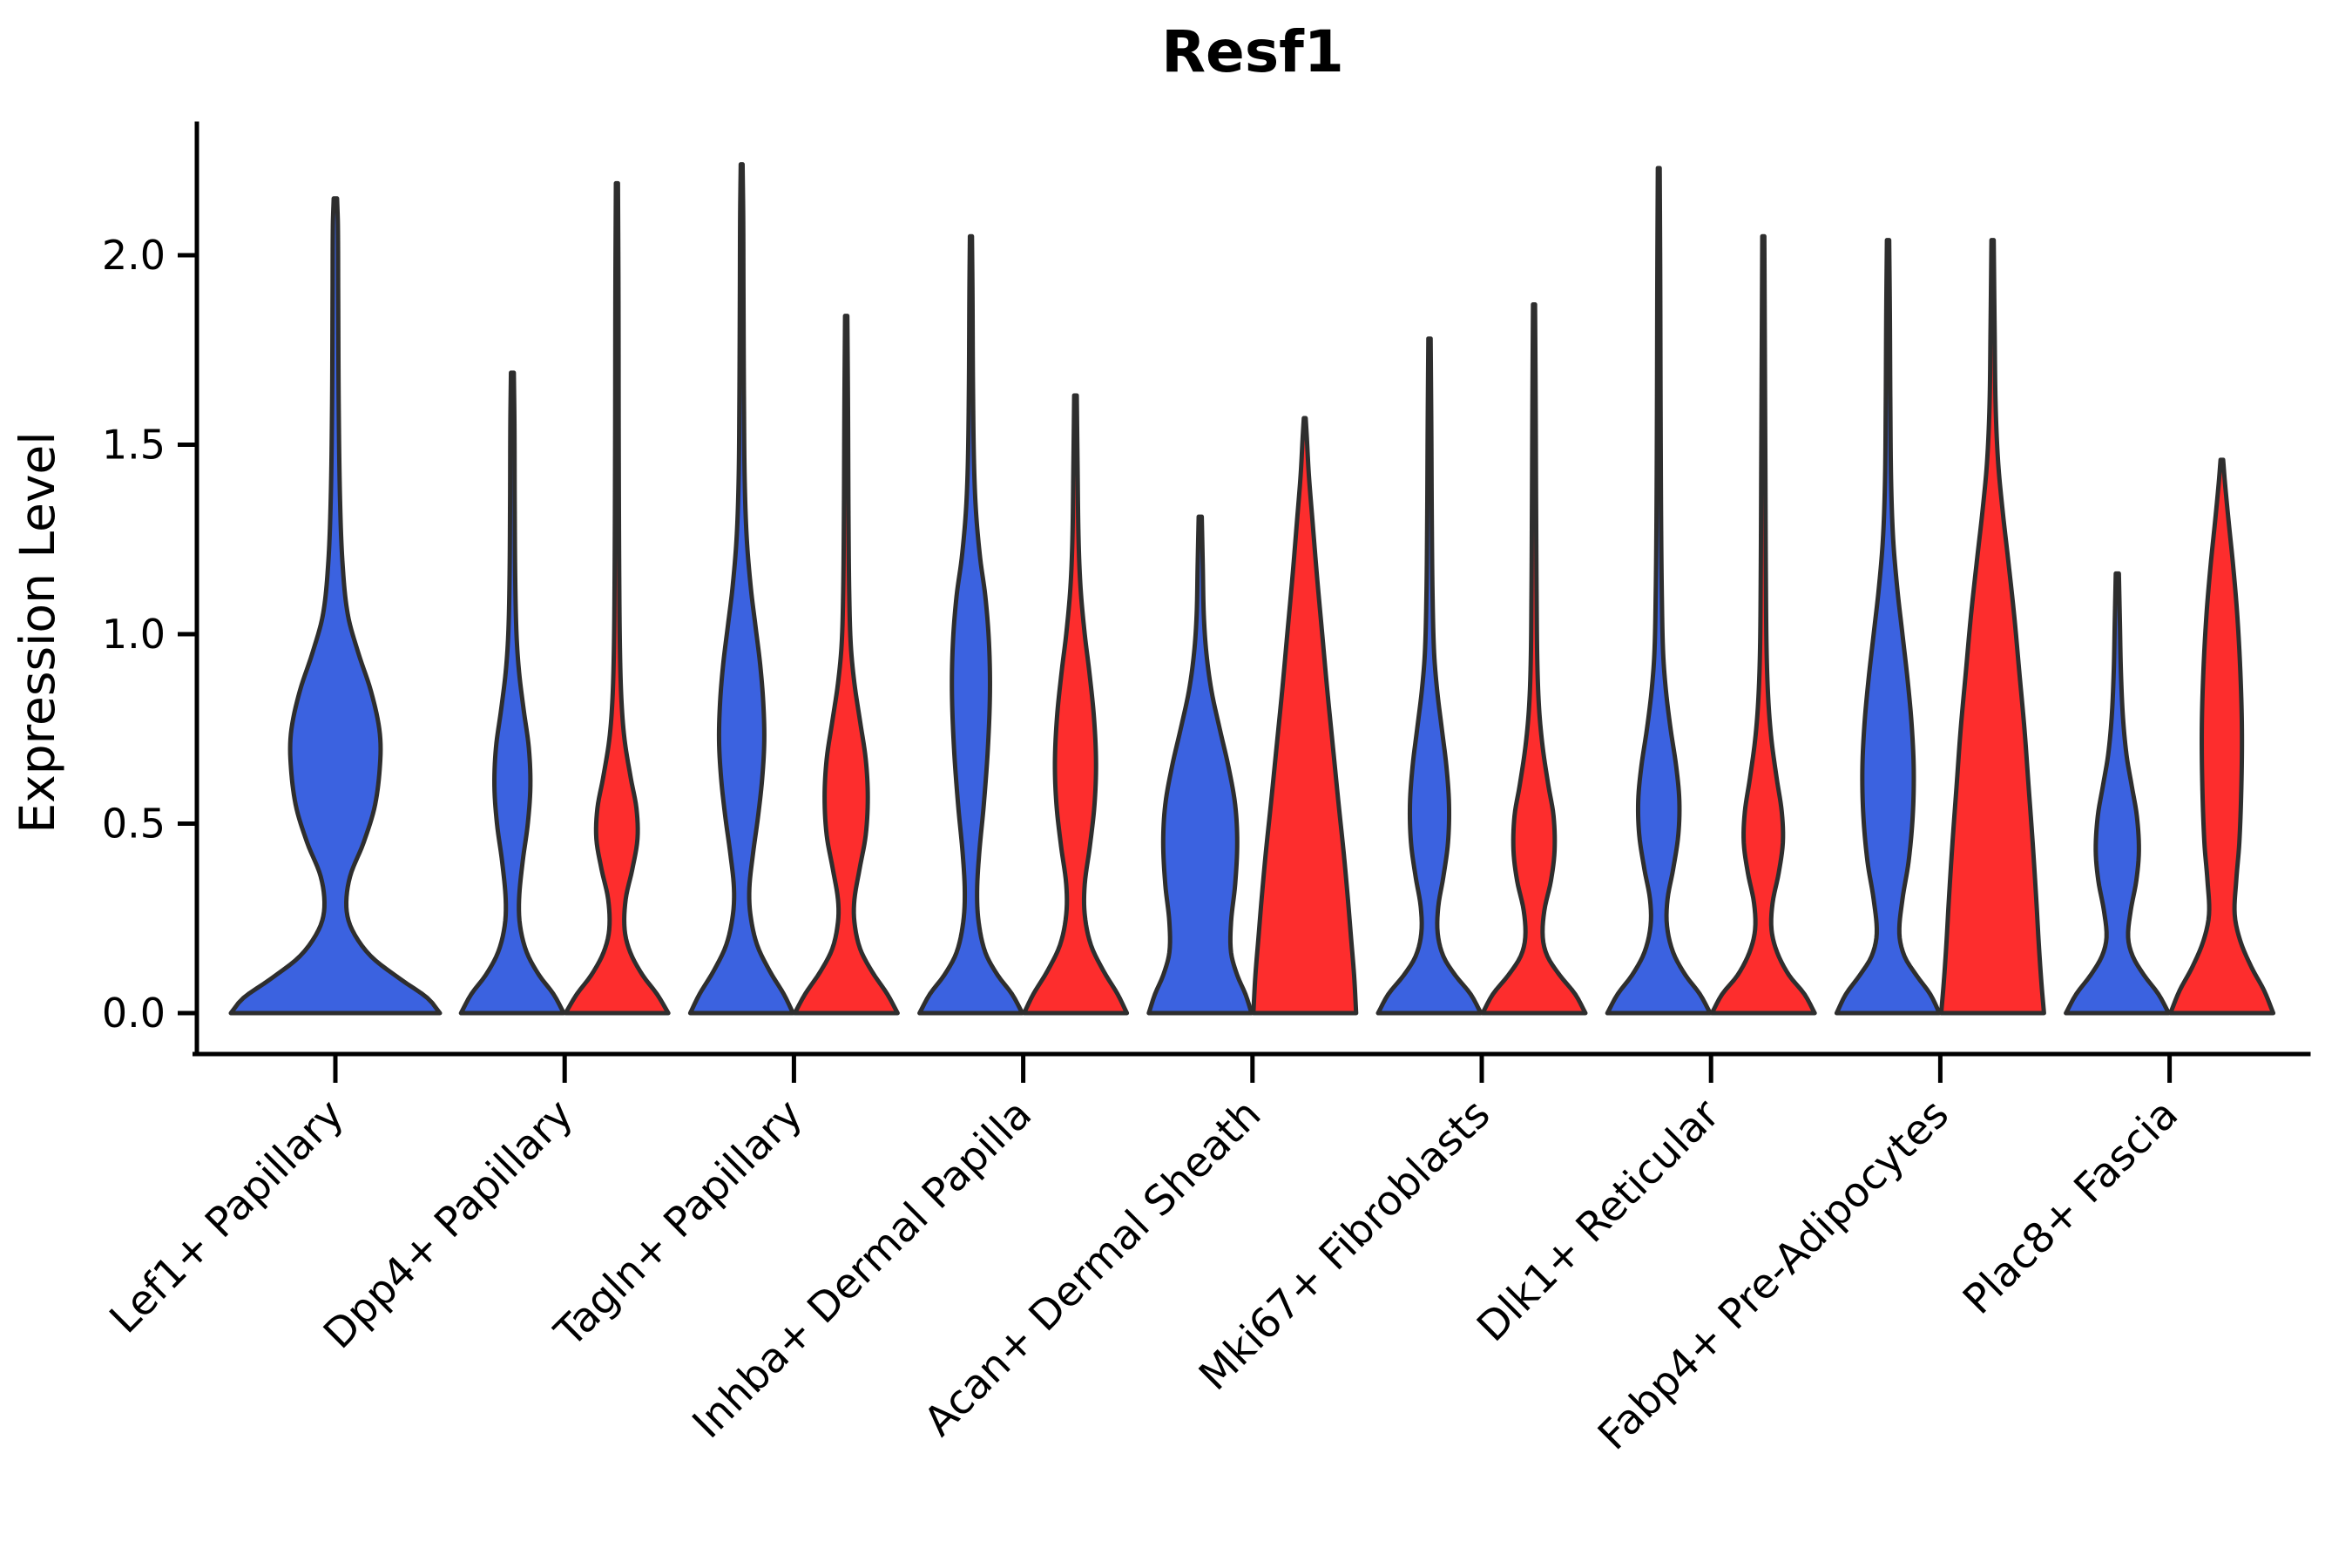 The width and height of the screenshot is (2352, 1568). Describe the element at coordinates (1659, 591) in the screenshot. I see `violin-blue-dlk1-reticular` at that location.